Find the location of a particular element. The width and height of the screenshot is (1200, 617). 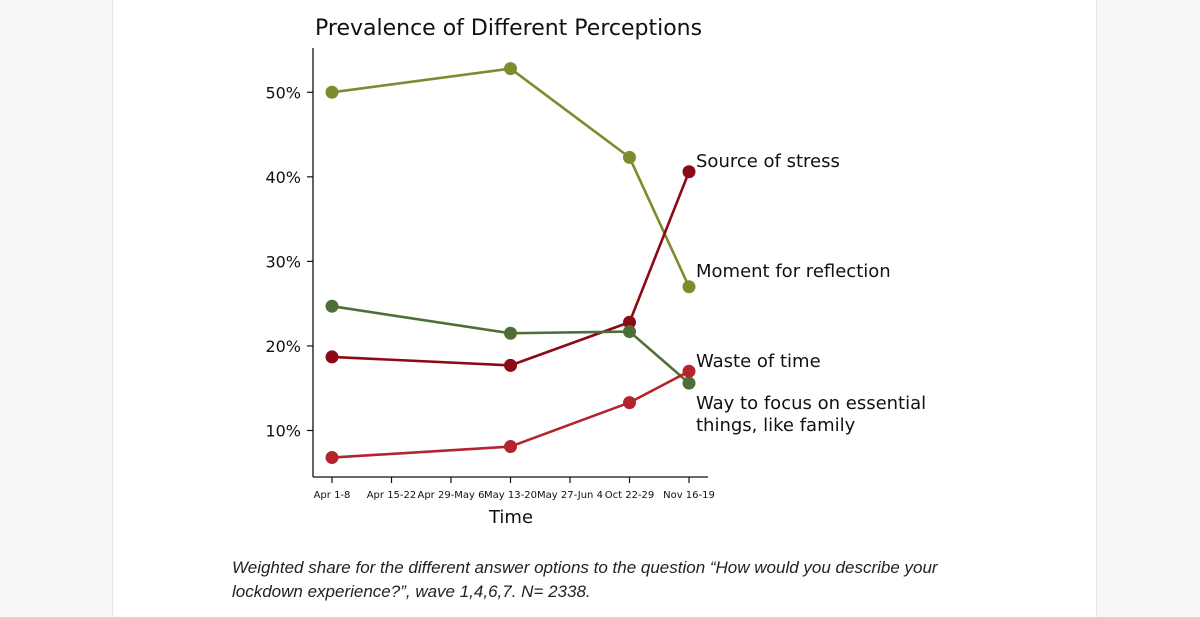

x-tick-label: May 13-20 is located at coordinates (510, 495).